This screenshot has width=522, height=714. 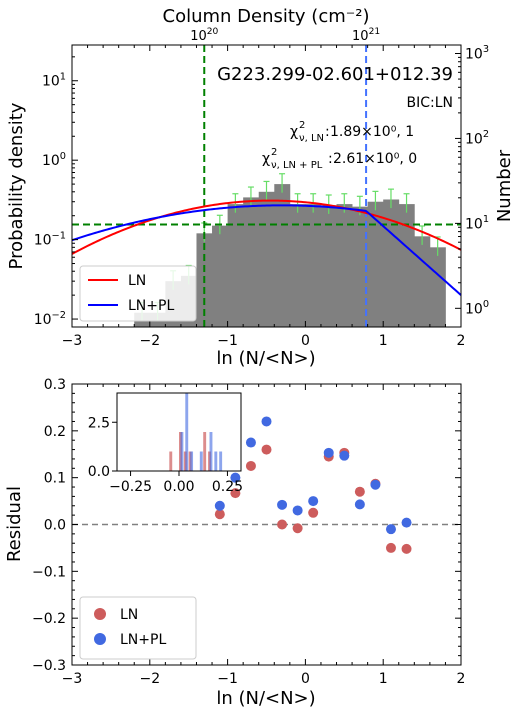 I want to click on inset-ticks: −0.25 0.00 0.25 0.0 2.5, so click(x=165, y=455).